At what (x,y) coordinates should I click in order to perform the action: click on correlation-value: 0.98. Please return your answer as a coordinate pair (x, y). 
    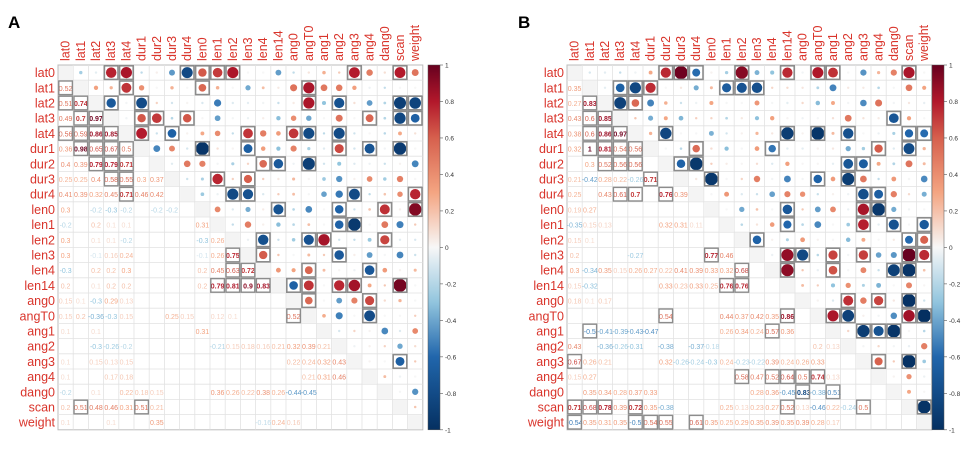
    Looking at the image, I should click on (81, 150).